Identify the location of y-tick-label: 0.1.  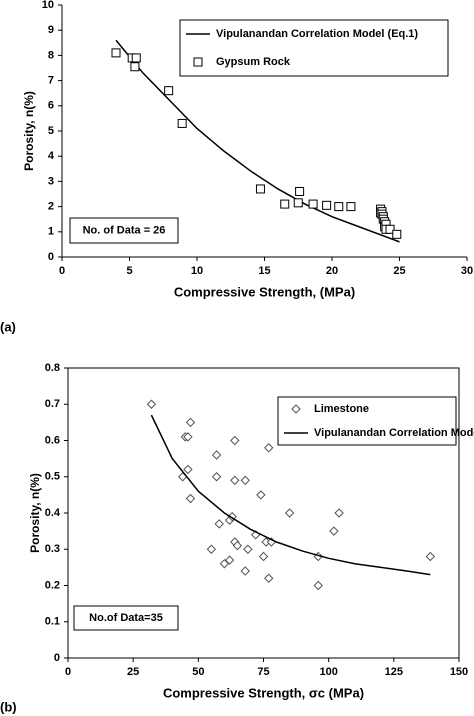
(52, 622).